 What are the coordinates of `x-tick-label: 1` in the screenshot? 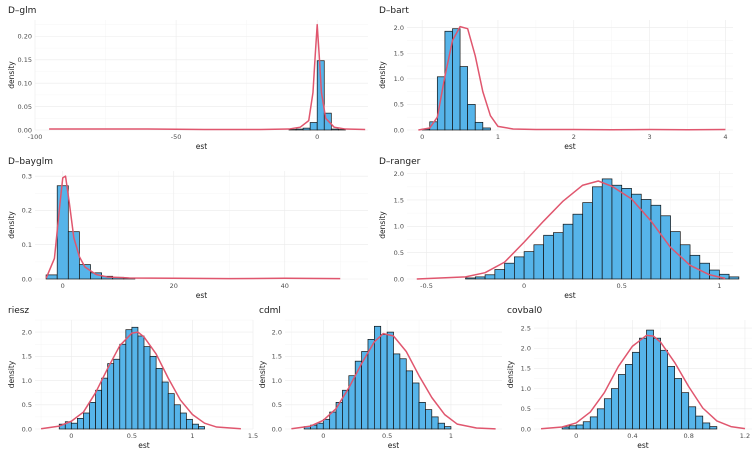 It's located at (498, 137).